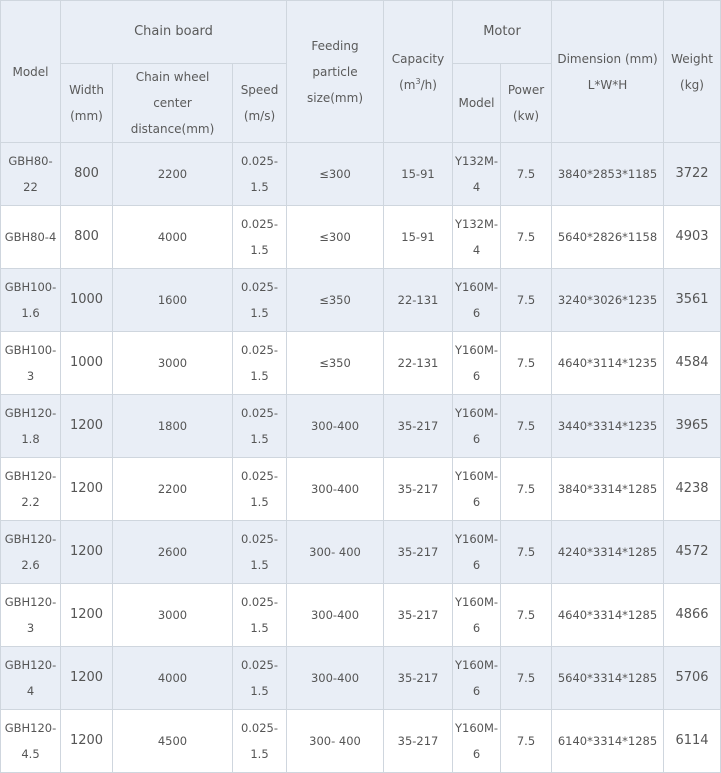 The height and width of the screenshot is (773, 721). Describe the element at coordinates (608, 615) in the screenshot. I see `cell-dimension: 4640*3314*1285` at that location.